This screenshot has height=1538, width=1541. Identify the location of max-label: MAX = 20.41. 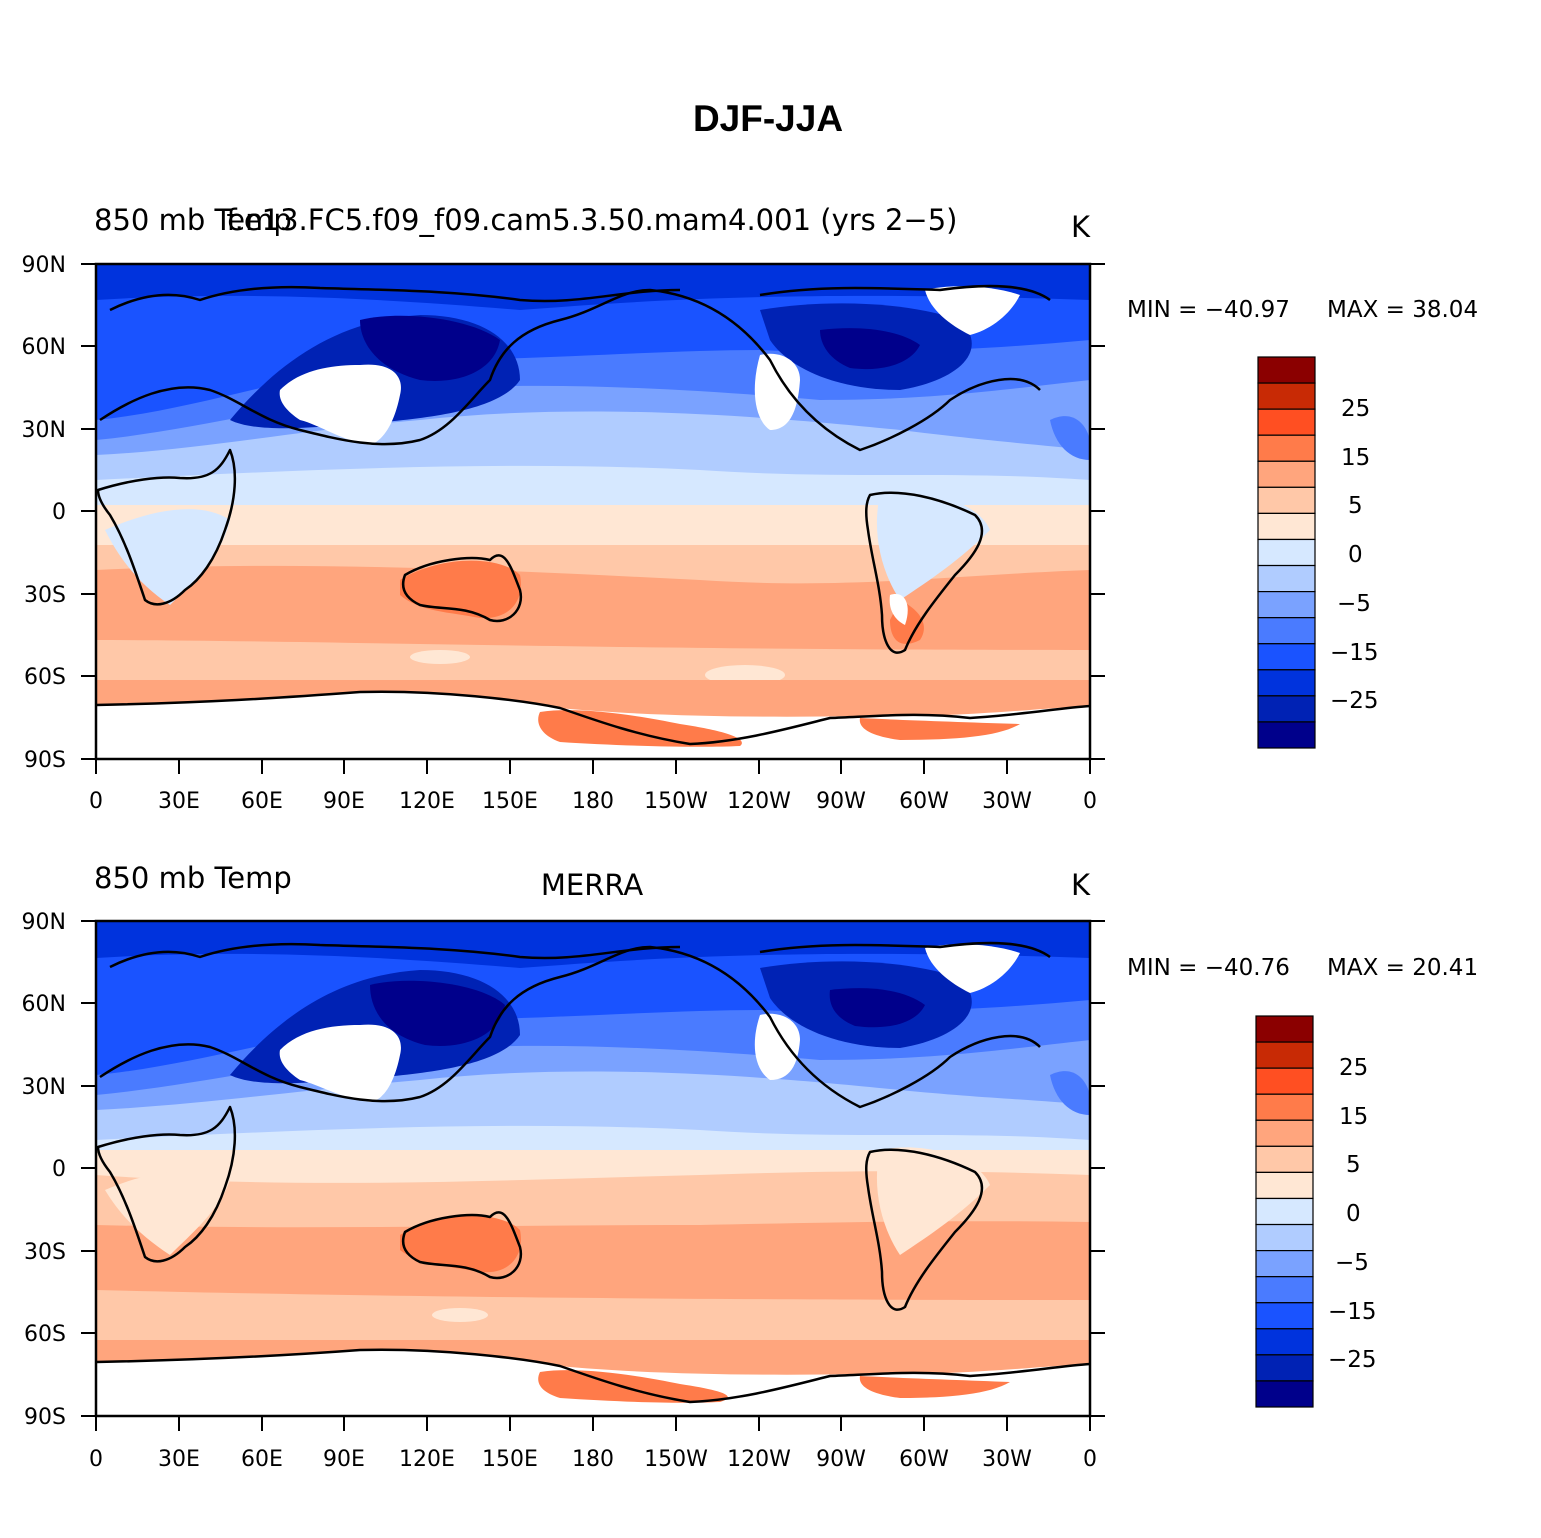
(1402, 968).